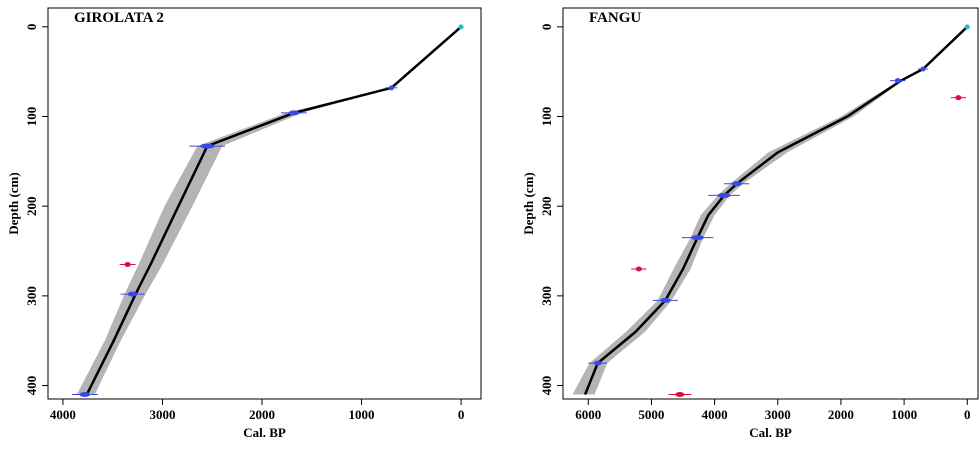 The height and width of the screenshot is (464, 979). What do you see at coordinates (119, 18) in the screenshot?
I see `chart-title: GIROLATA 2` at bounding box center [119, 18].